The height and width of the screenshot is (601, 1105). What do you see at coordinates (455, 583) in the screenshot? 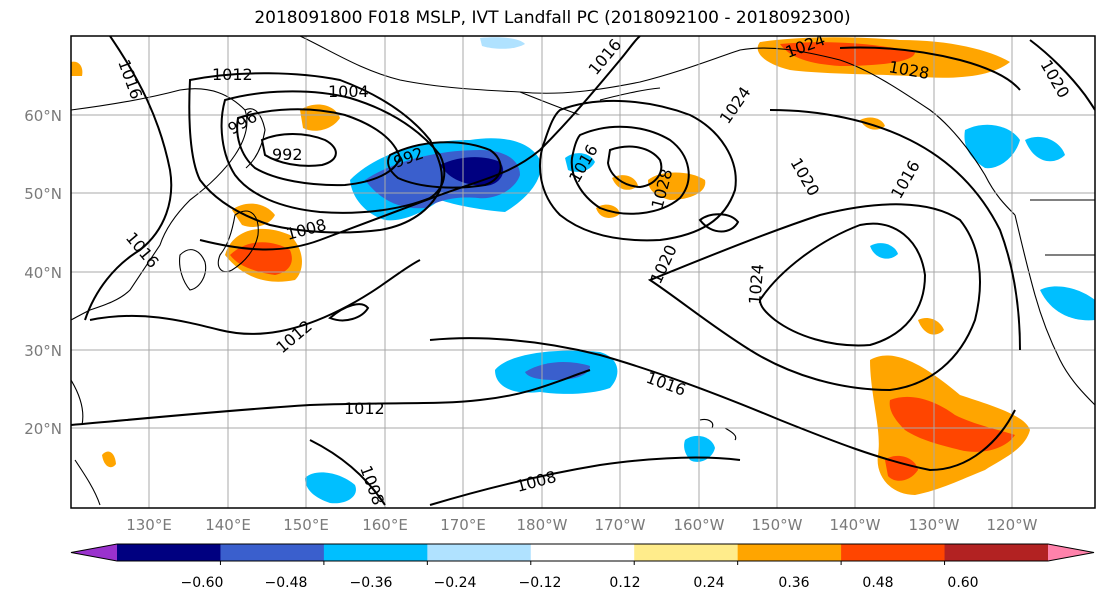
I see `colorbar-tick-label: −0.24` at bounding box center [455, 583].